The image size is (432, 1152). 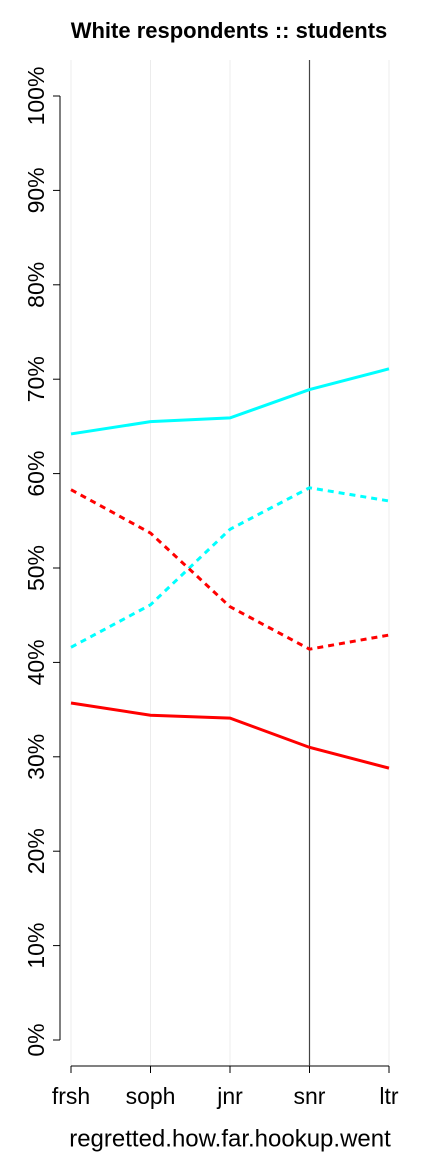 What do you see at coordinates (36, 568) in the screenshot?
I see `y-tick-label: 50%` at bounding box center [36, 568].